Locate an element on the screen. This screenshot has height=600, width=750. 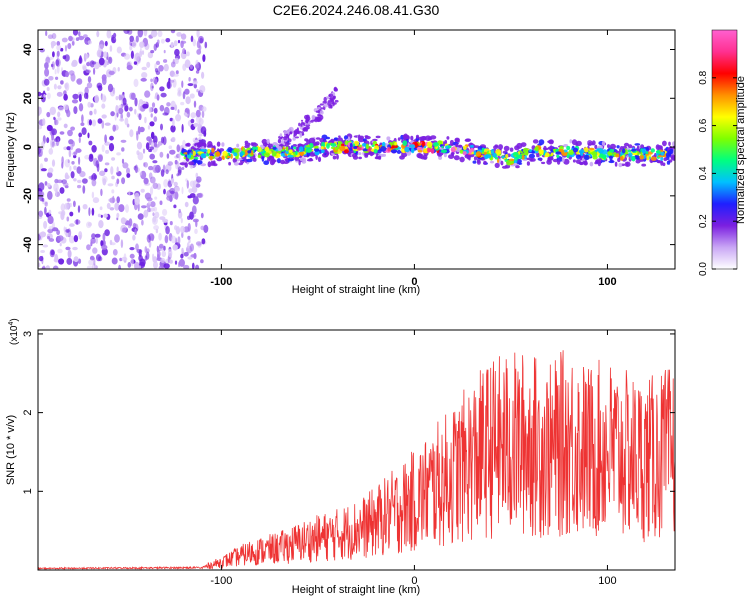
figure-title: C2E6.2024.246.08.41.G30 is located at coordinates (356, 10).